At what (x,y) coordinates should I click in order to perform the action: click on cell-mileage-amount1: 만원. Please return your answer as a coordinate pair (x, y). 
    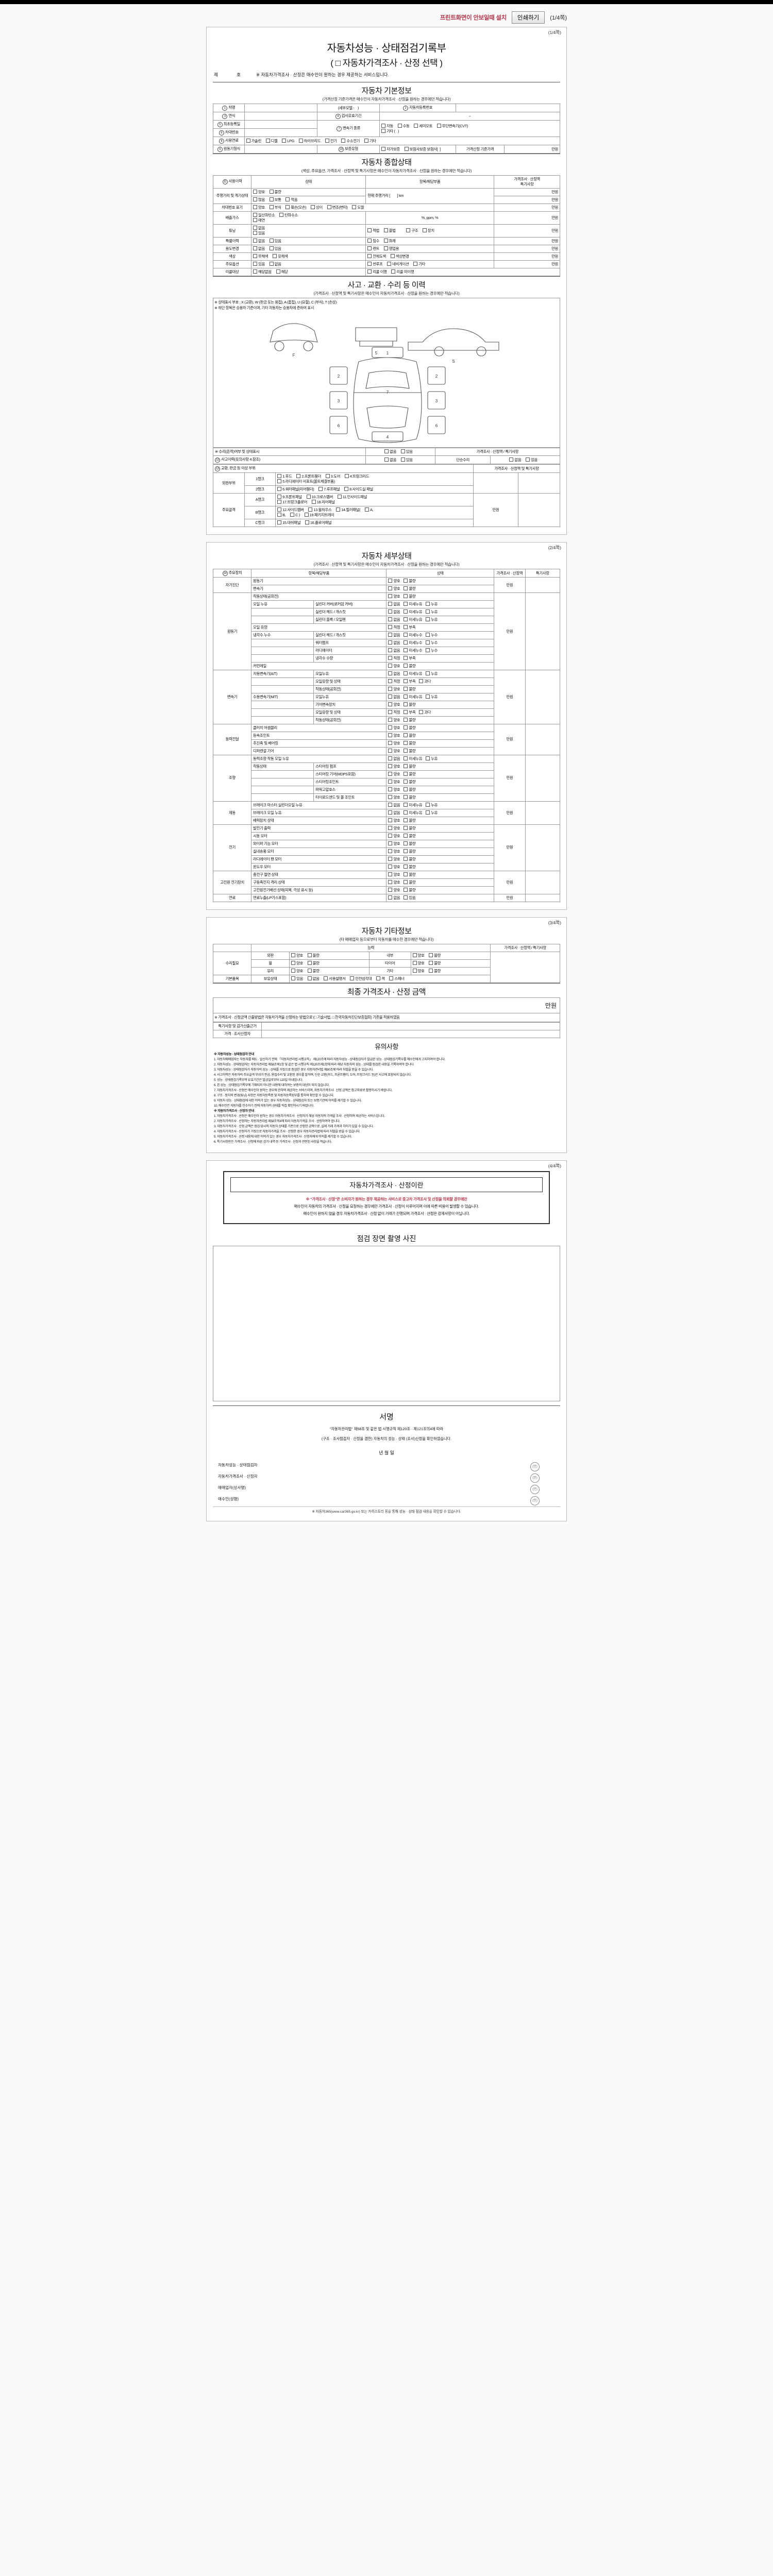
    Looking at the image, I should click on (527, 192).